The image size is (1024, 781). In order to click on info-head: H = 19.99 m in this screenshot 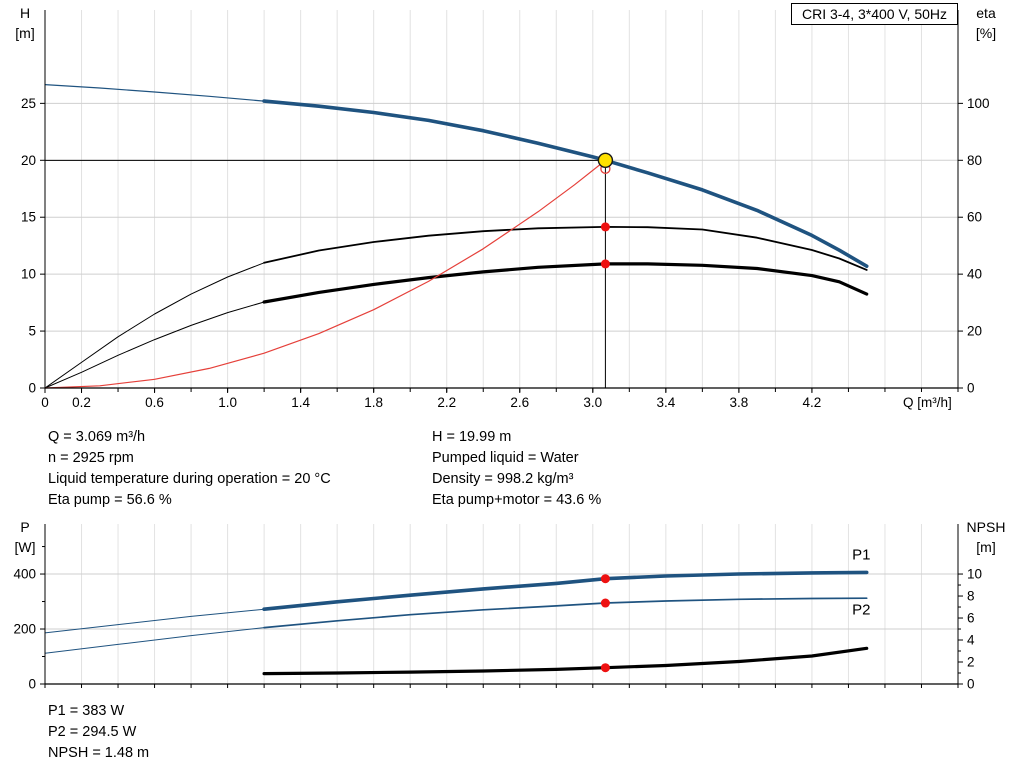, I will do `click(472, 437)`.